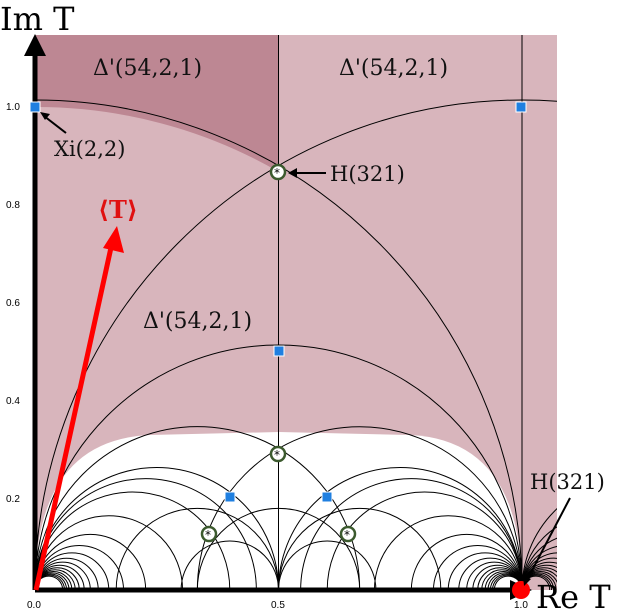 The height and width of the screenshot is (614, 627). I want to click on y-tick-02: 0.2, so click(13, 499).